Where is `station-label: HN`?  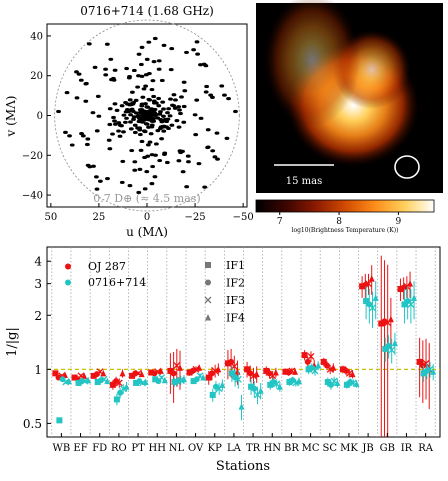
station-label: HN is located at coordinates (273, 448).